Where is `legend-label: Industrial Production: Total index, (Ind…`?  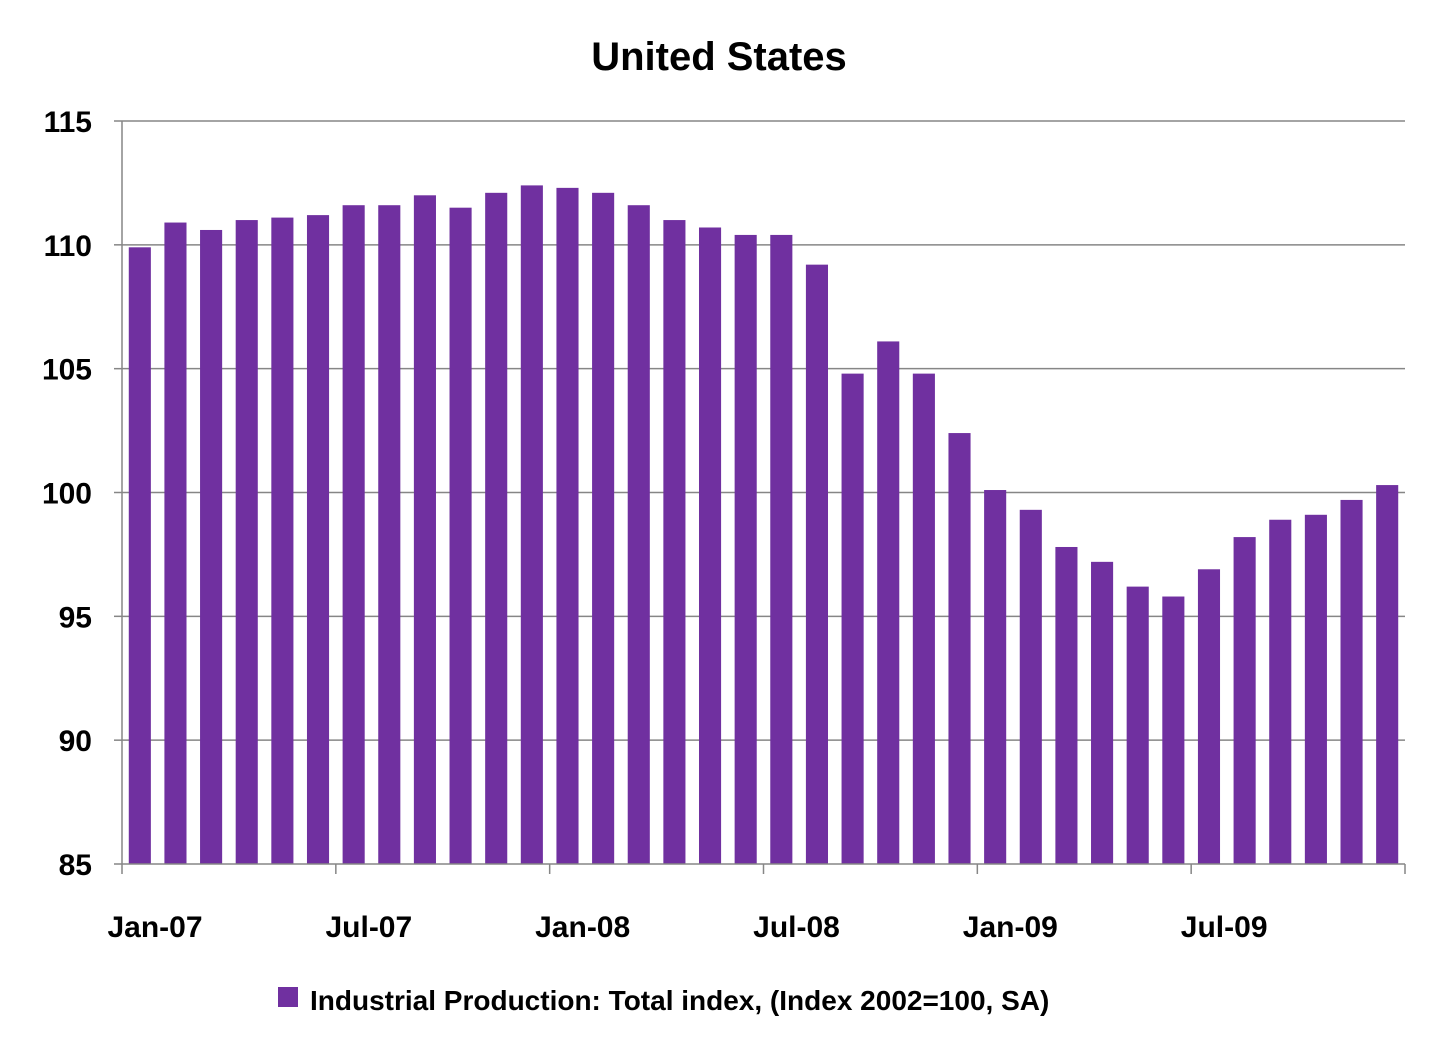
legend-label: Industrial Production: Total index, (Ind… is located at coordinates (679, 1000).